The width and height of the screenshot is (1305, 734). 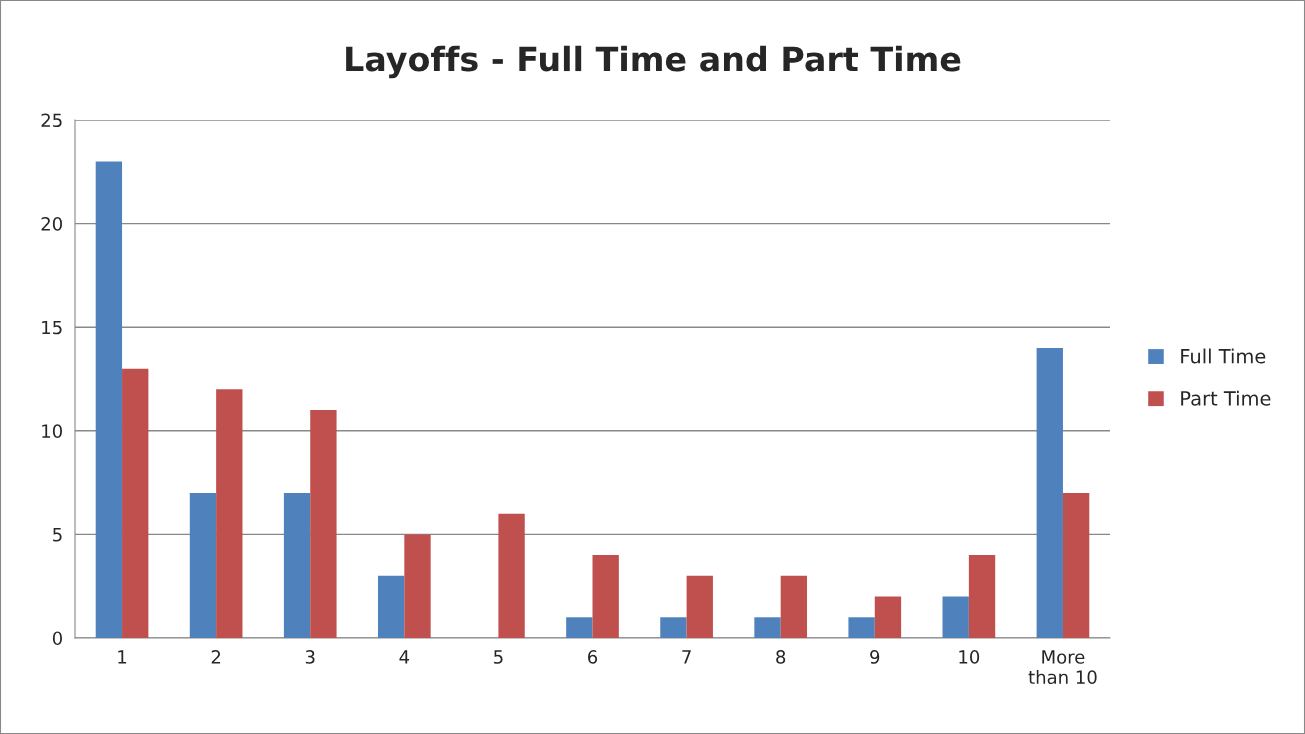 What do you see at coordinates (122, 657) in the screenshot?
I see `x-tick-label: 1` at bounding box center [122, 657].